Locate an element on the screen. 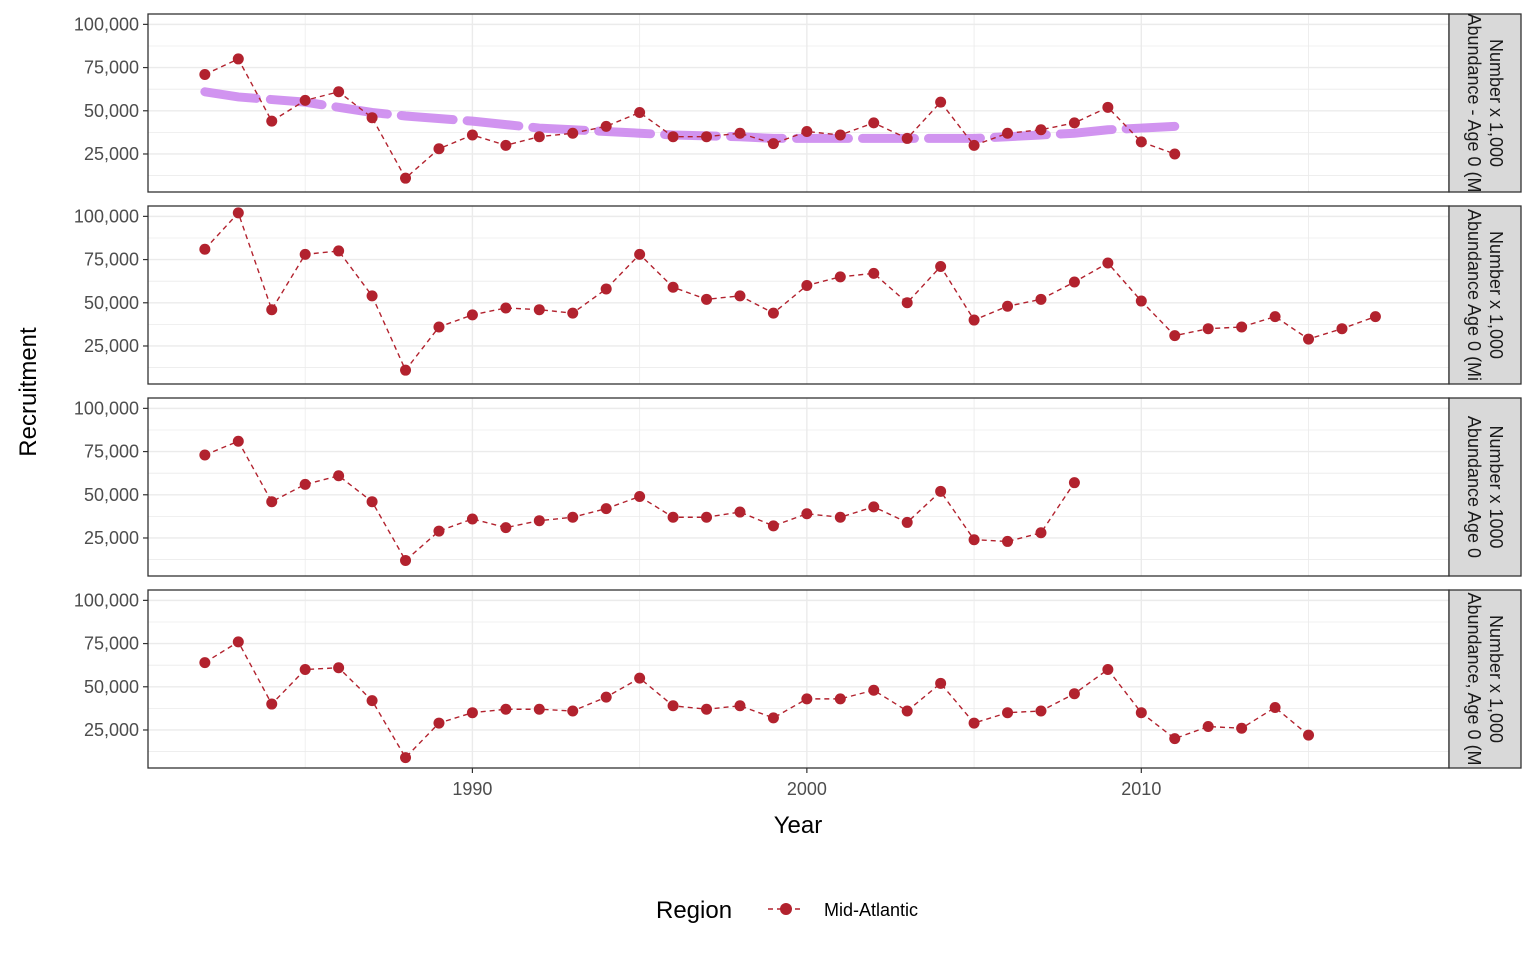  x-axis: 1990 2000 2010 is located at coordinates (806, 783).